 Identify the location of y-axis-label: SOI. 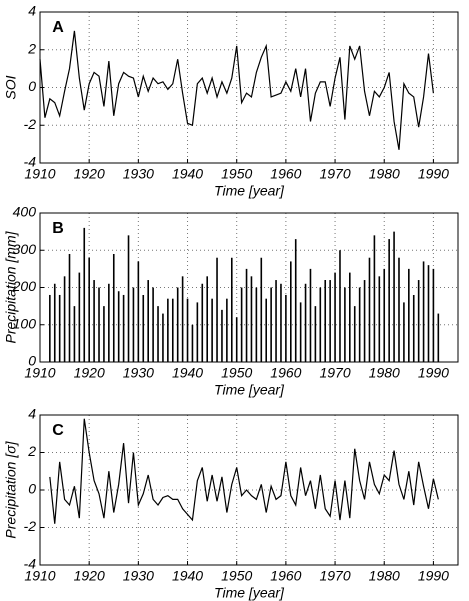
(11, 87).